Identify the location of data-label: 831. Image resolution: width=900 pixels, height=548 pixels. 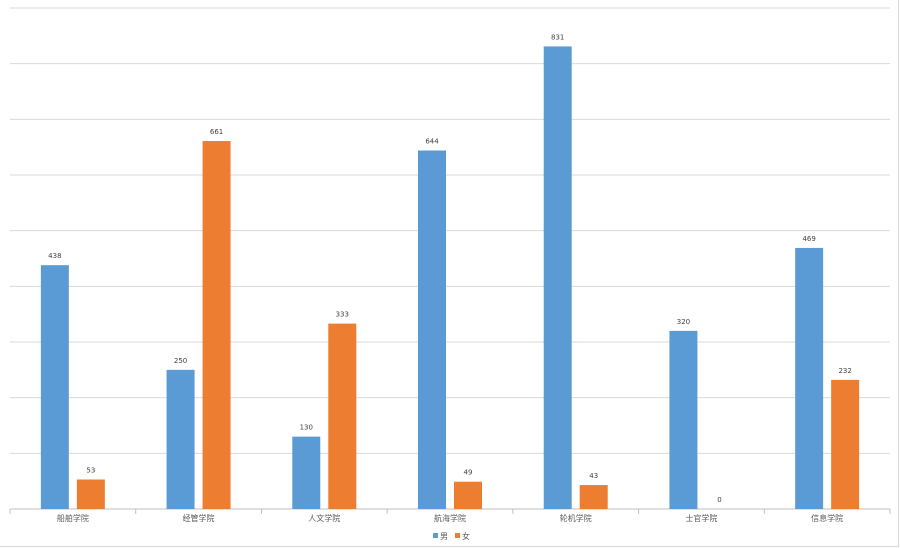
(557, 37).